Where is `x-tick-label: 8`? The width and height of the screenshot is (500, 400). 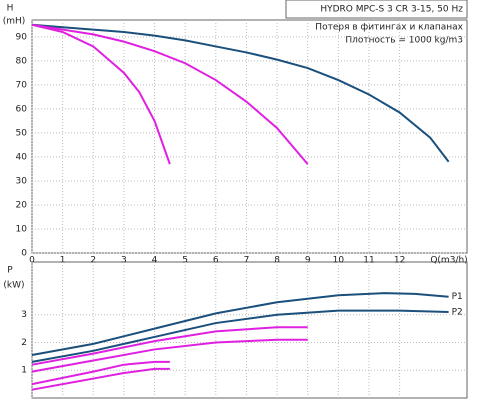
x-tick-label: 8 is located at coordinates (277, 261).